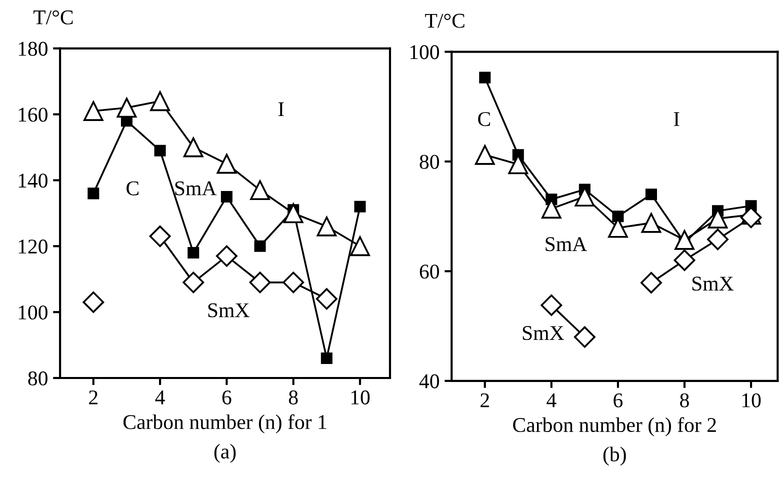 This screenshot has height=484, width=780. Describe the element at coordinates (33, 181) in the screenshot. I see `y-tick-label: 140` at that location.